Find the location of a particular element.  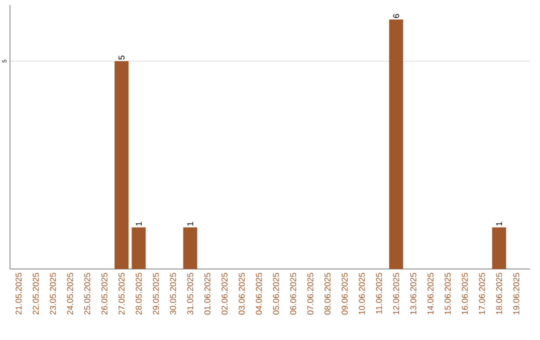

x-tick-label: 11.06.2025 is located at coordinates (379, 293).